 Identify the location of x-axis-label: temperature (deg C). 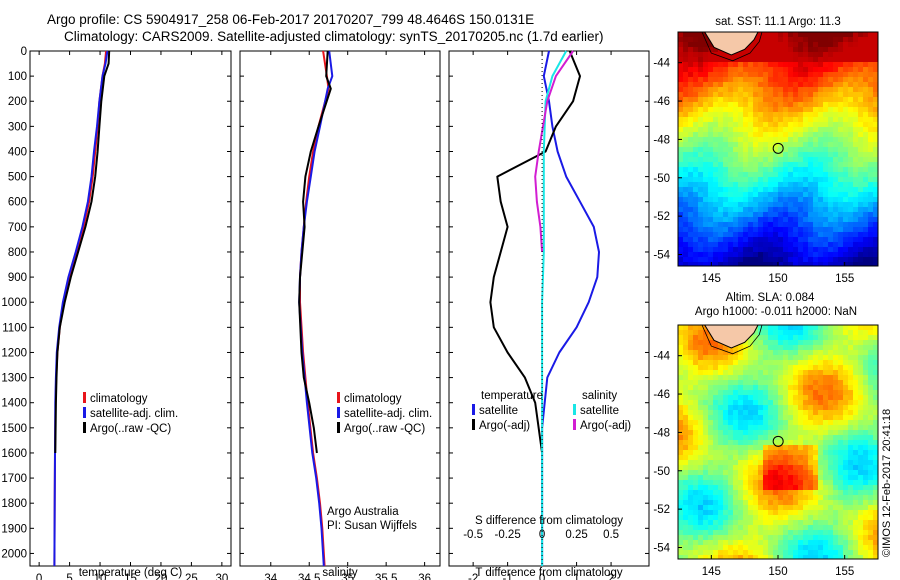
(131, 573).